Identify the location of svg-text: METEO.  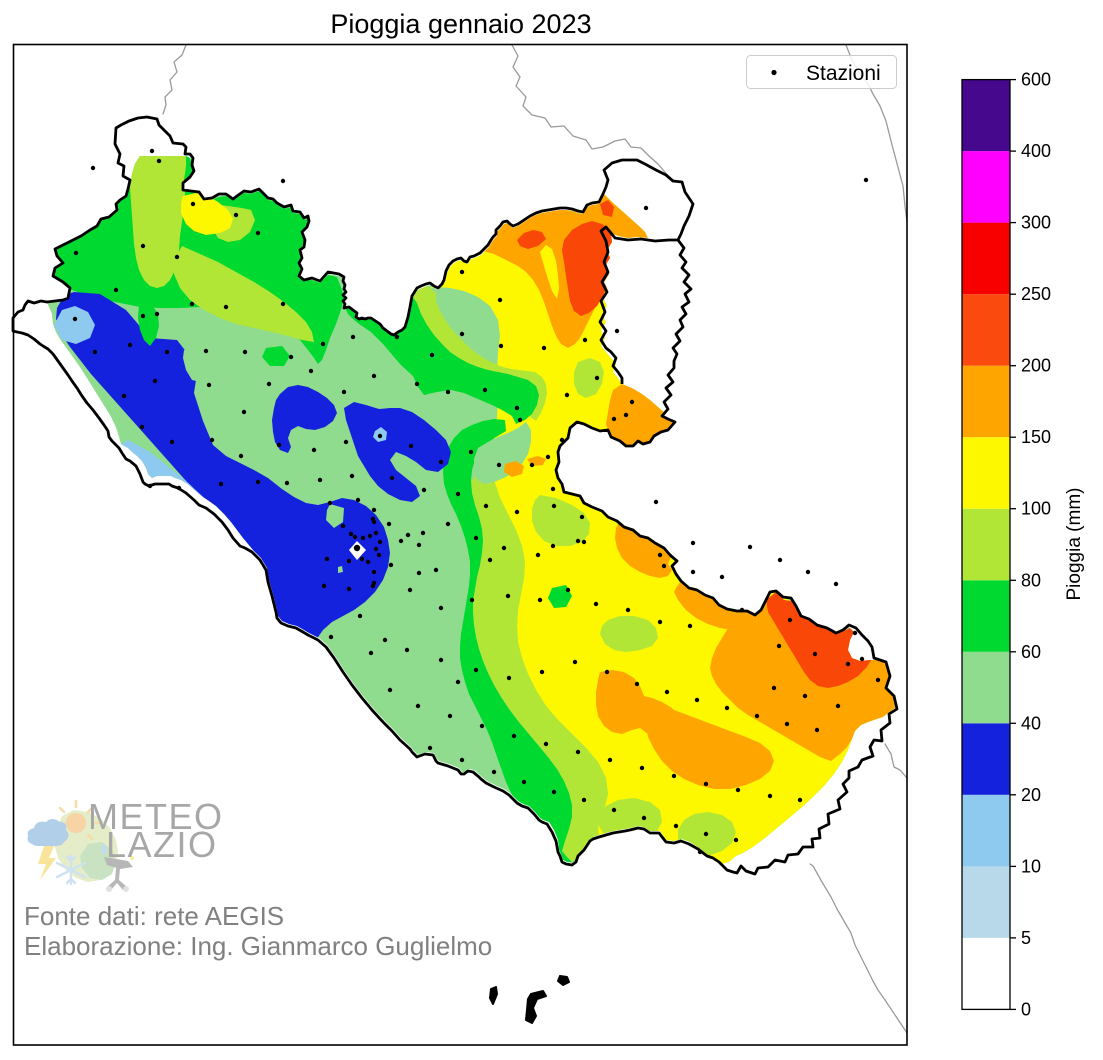
(156, 816).